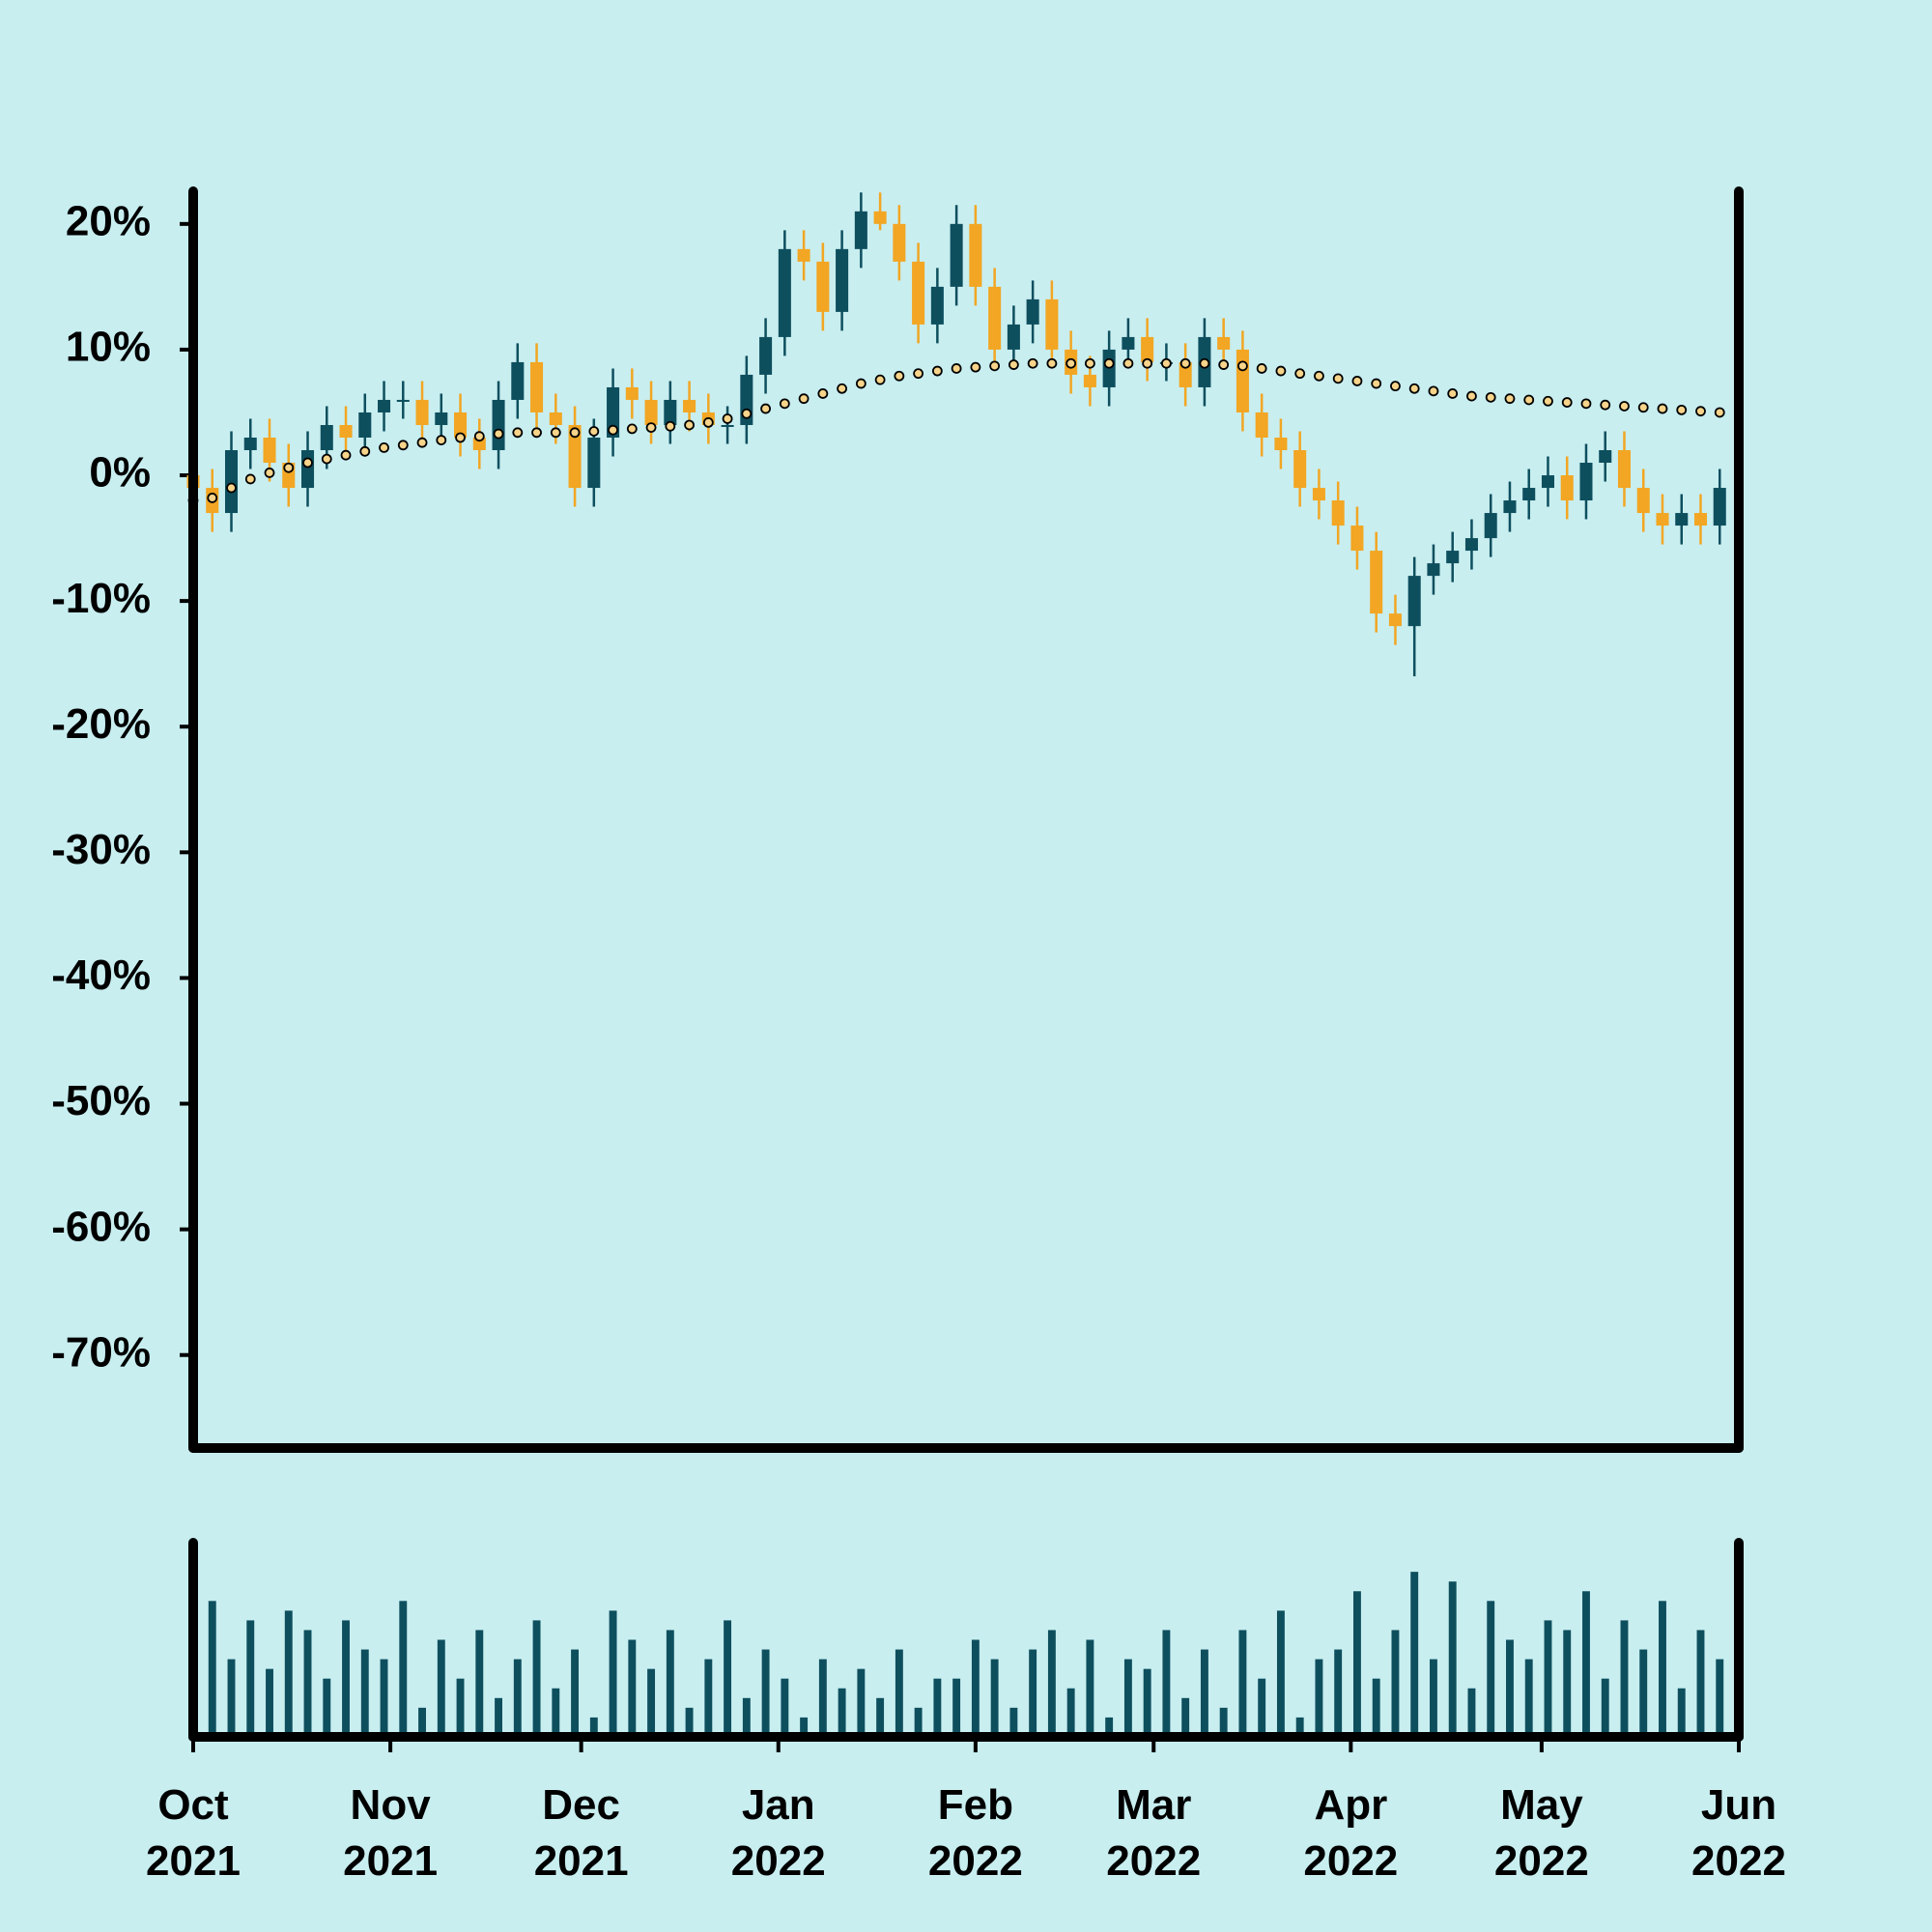  What do you see at coordinates (1351, 1833) in the screenshot?
I see `x-tick-label: Apr 2022` at bounding box center [1351, 1833].